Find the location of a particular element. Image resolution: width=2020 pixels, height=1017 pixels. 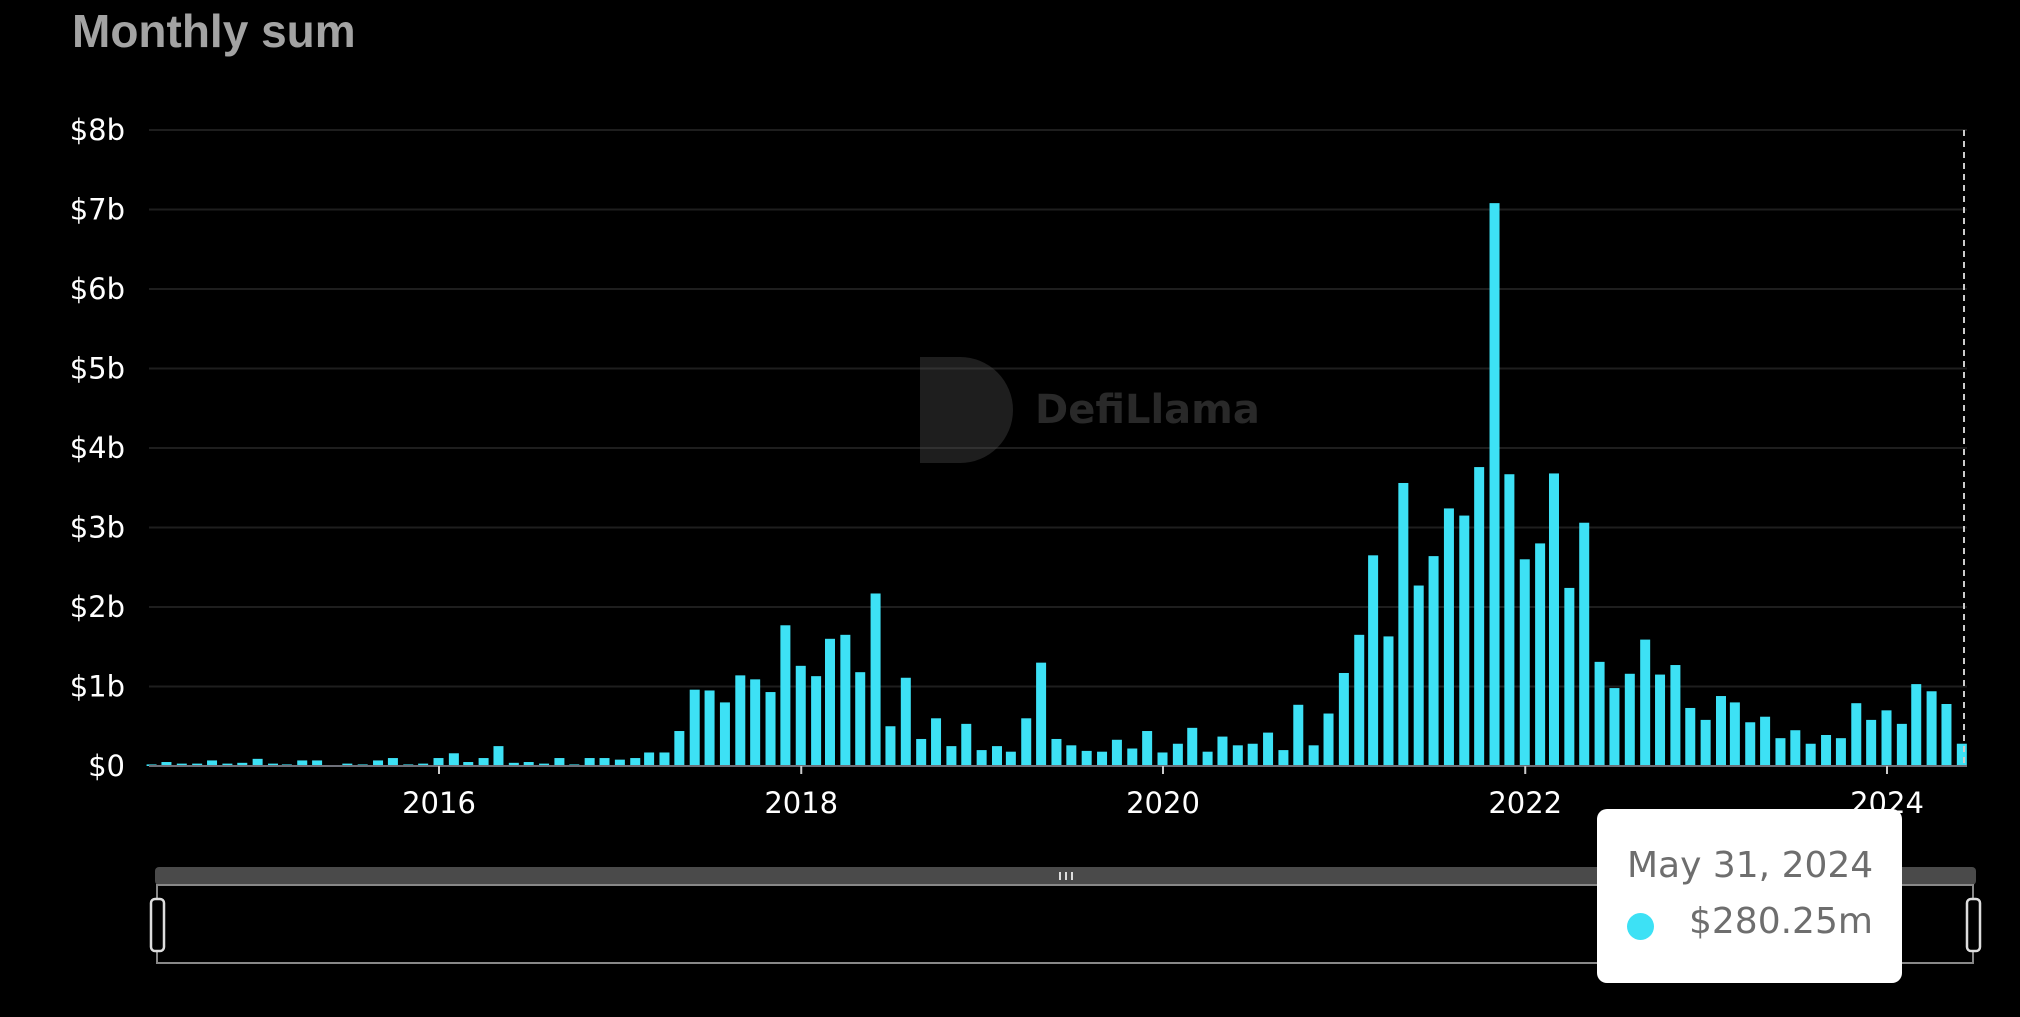

slider-handle-left is located at coordinates (157, 925).